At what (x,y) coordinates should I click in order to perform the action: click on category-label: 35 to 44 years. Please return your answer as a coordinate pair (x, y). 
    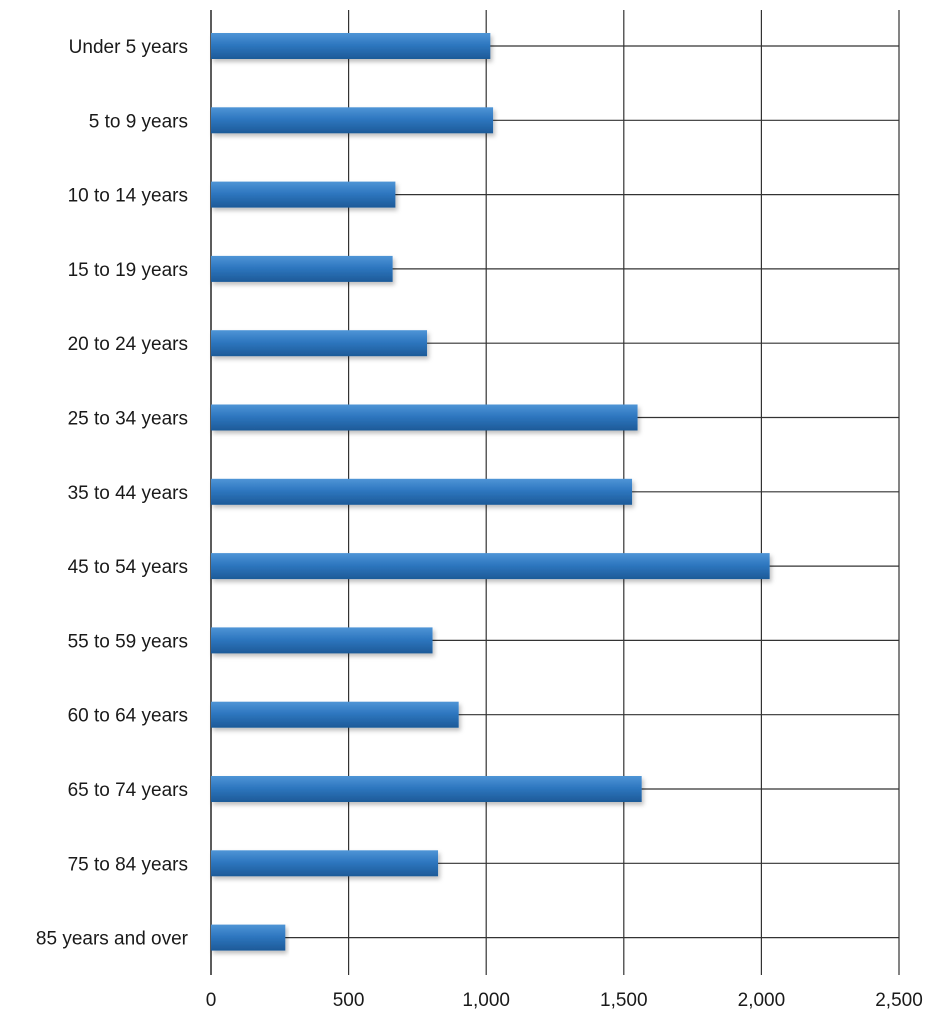
    Looking at the image, I should click on (128, 493).